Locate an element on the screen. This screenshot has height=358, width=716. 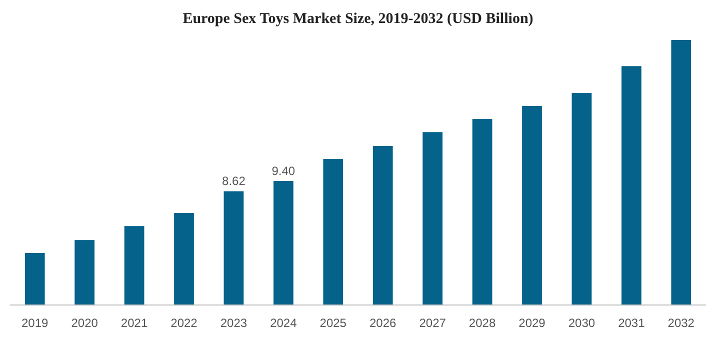
x-tick-label: 2031 is located at coordinates (632, 323).